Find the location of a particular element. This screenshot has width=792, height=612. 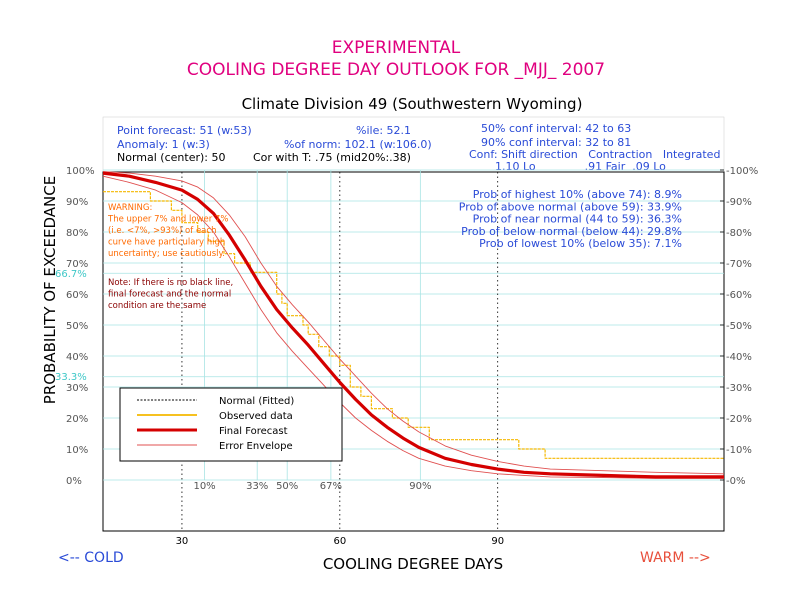

chart-title-line1: EXPERIMENTAL is located at coordinates (396, 48).